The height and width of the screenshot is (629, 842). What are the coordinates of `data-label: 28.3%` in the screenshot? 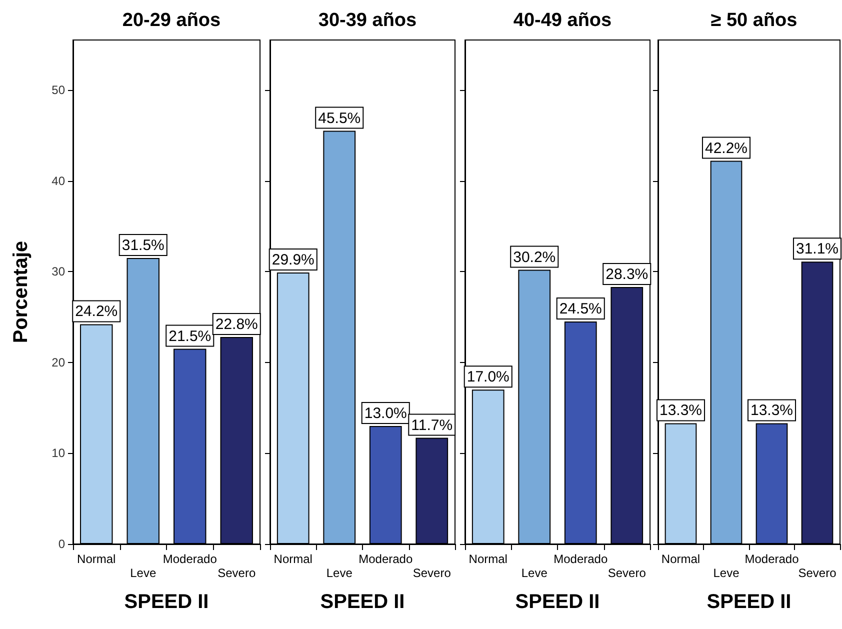 It's located at (627, 275).